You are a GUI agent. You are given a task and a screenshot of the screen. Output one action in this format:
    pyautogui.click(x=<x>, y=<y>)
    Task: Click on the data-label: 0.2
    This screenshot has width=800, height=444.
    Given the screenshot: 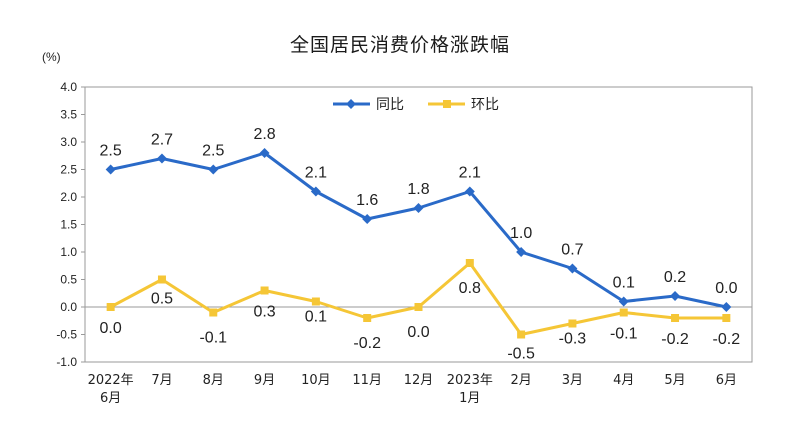 What is the action you would take?
    pyautogui.click(x=675, y=277)
    